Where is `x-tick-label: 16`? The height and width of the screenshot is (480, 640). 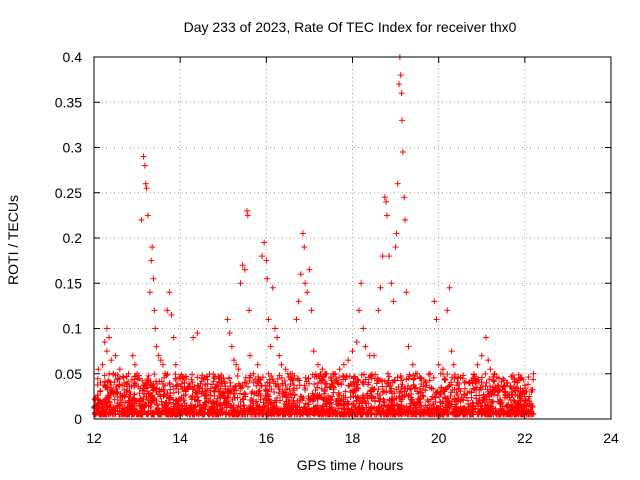 x-tick-label: 16 is located at coordinates (267, 438).